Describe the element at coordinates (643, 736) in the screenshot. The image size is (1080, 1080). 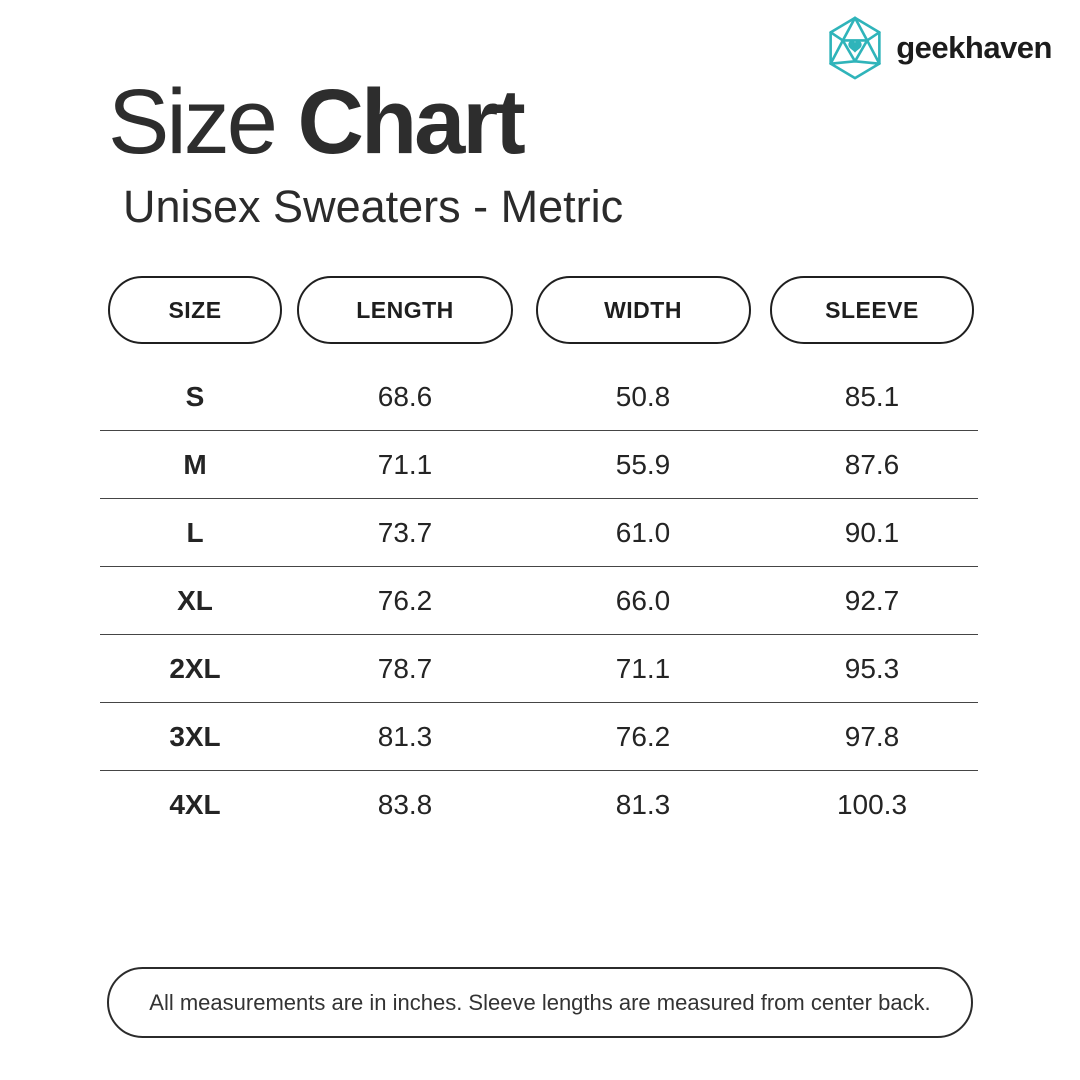
I see `width-cell: 76.2` at that location.